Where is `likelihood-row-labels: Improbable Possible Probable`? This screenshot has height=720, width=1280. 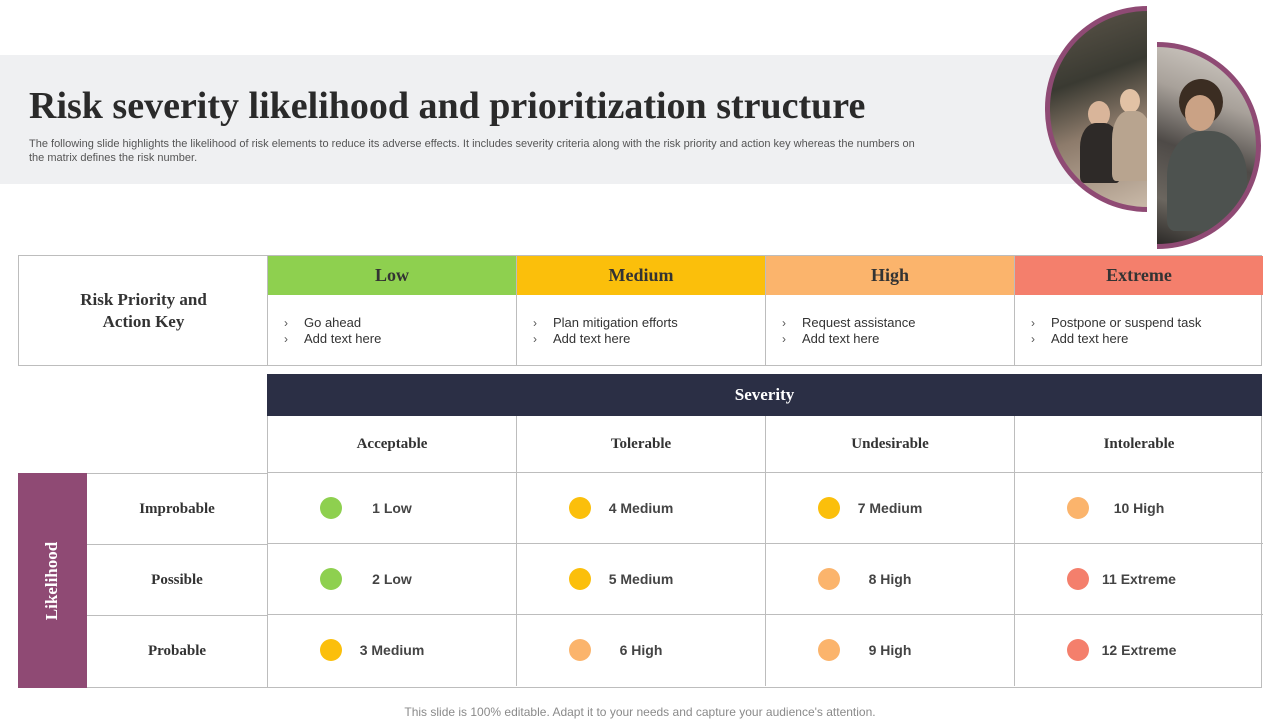 likelihood-row-labels: Improbable Possible Probable is located at coordinates (177, 580).